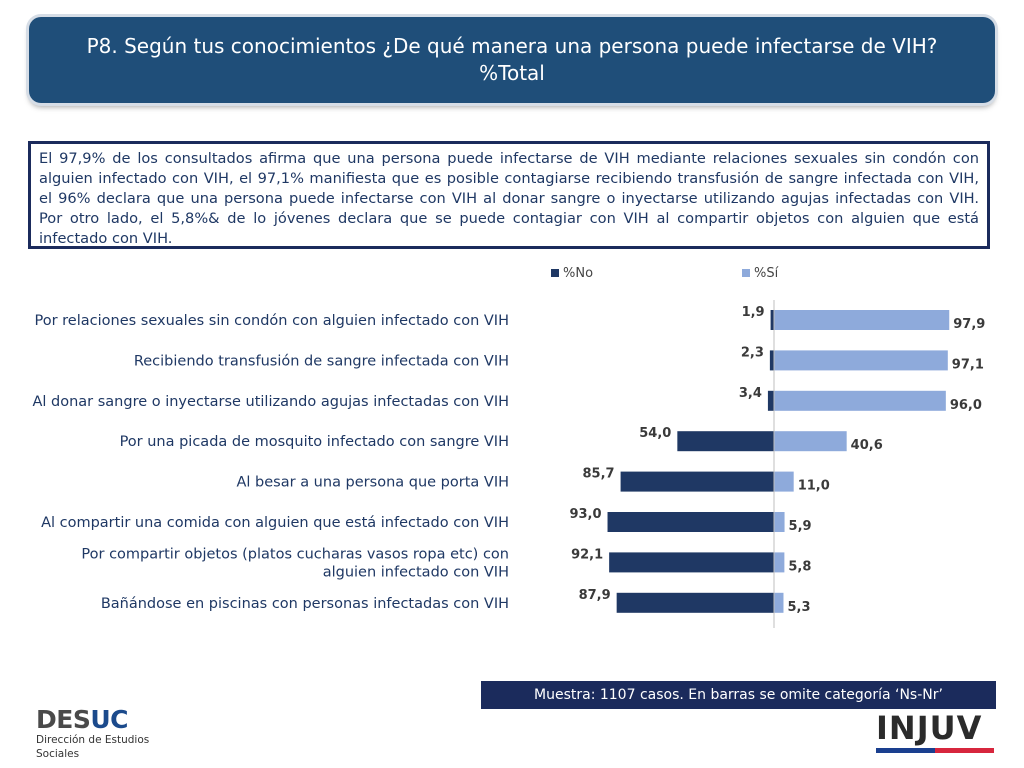  Describe the element at coordinates (595, 595) in the screenshot. I see `data-label-no: 87,9` at that location.